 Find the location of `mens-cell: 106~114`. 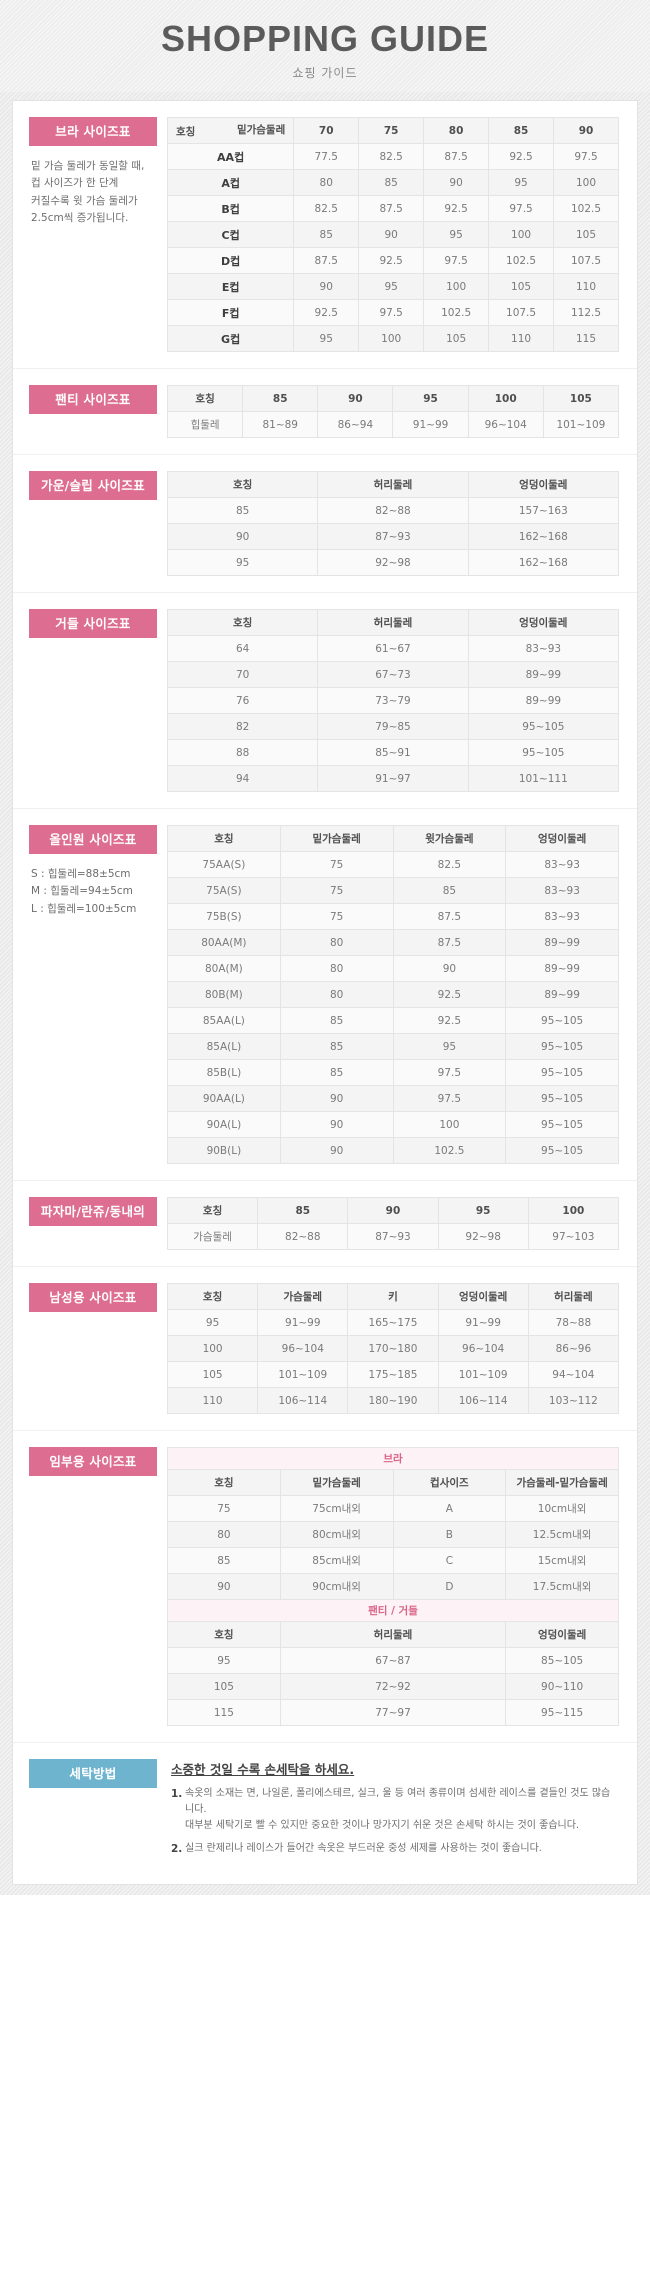

mens-cell: 106~114 is located at coordinates (483, 1400).